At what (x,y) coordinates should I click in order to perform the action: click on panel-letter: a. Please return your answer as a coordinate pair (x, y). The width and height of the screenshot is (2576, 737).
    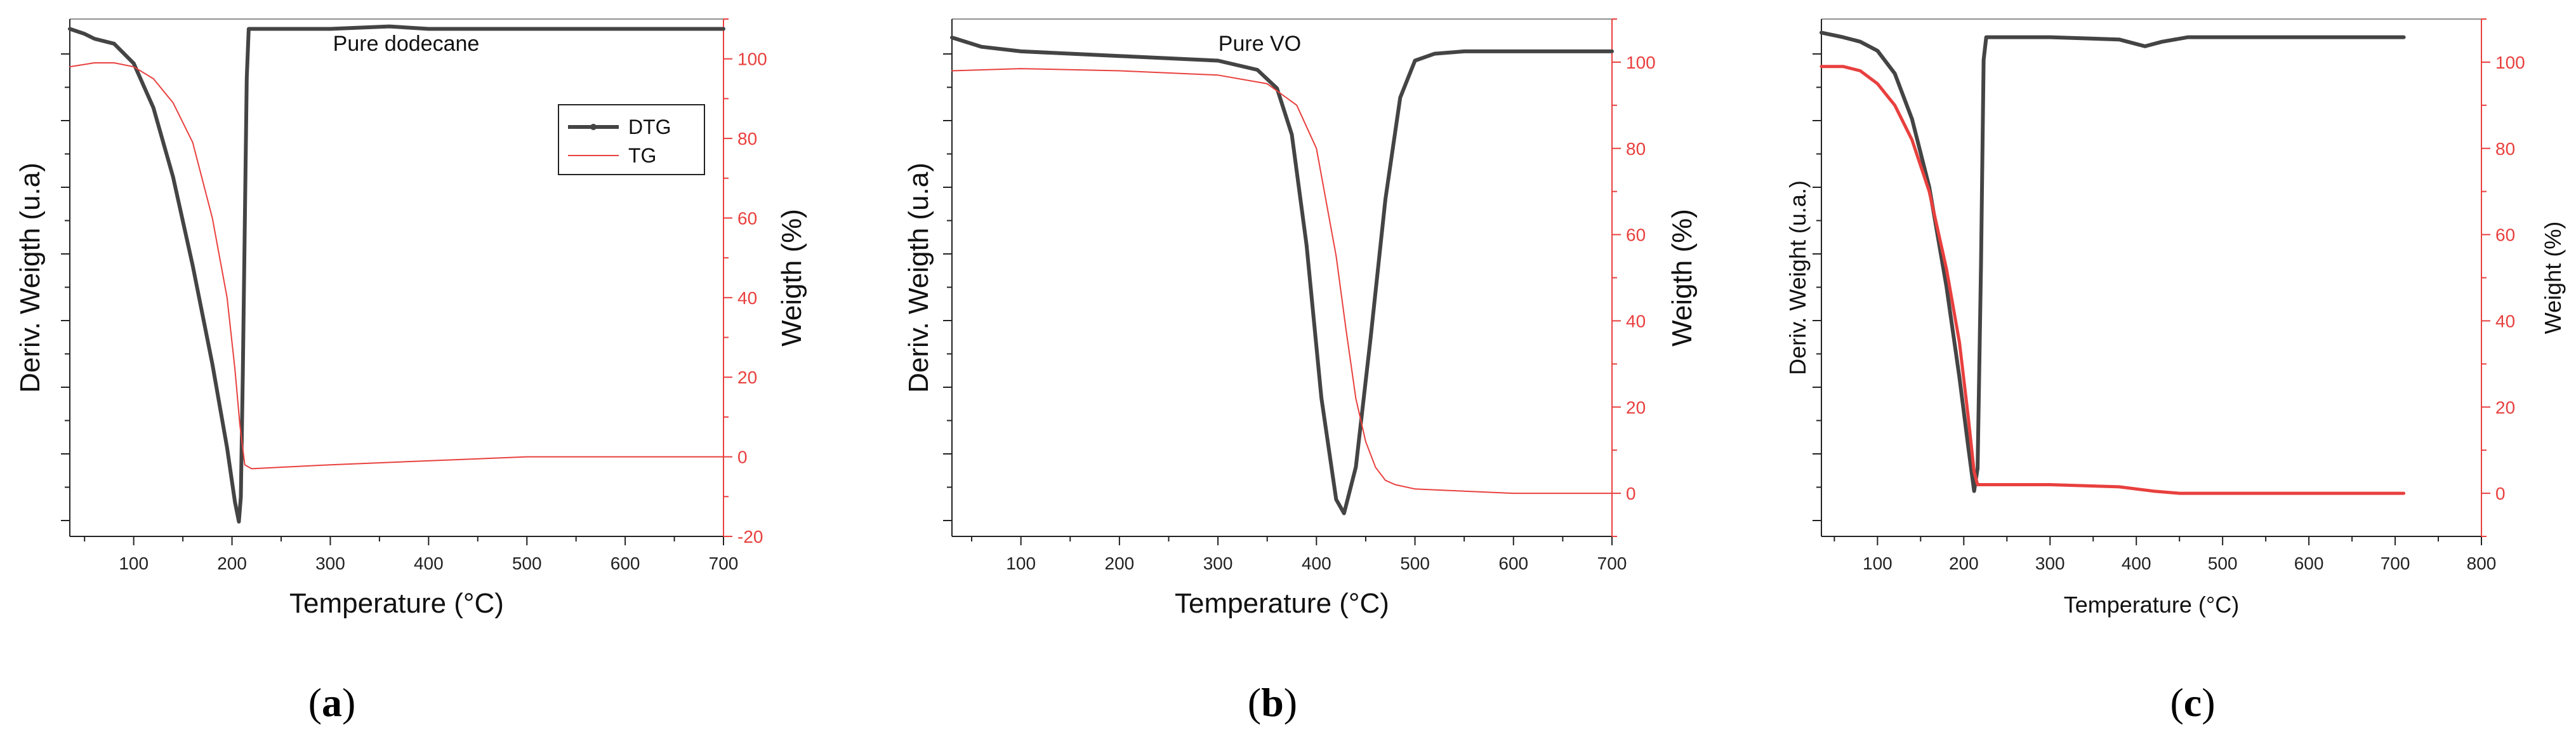
    Looking at the image, I should click on (332, 702).